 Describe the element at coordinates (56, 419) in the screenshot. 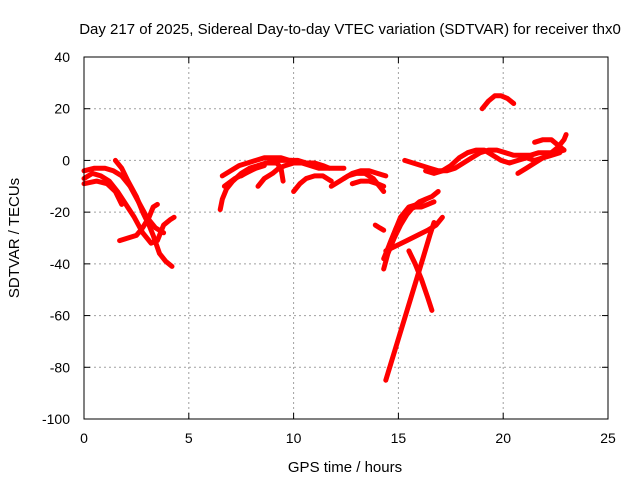

I see `y-tick-label: -100` at that location.